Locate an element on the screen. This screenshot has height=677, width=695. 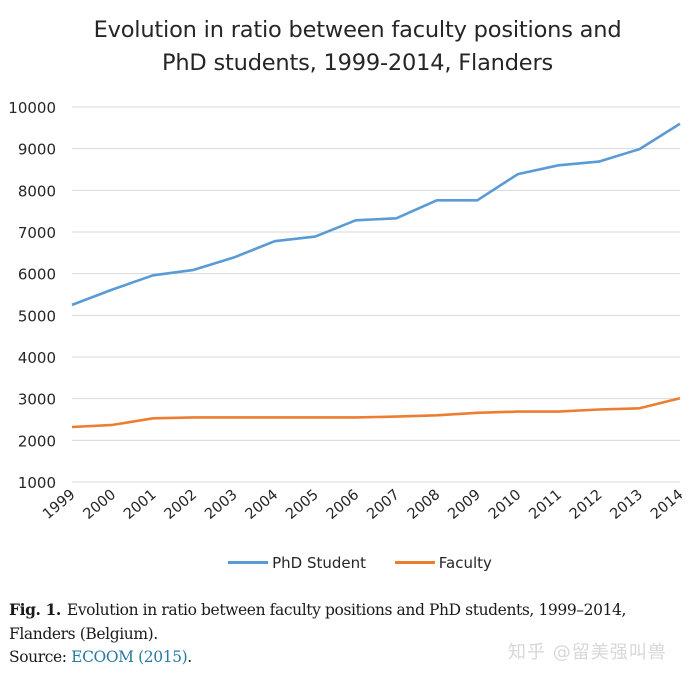
x-tick-label: 2003 is located at coordinates (221, 505).